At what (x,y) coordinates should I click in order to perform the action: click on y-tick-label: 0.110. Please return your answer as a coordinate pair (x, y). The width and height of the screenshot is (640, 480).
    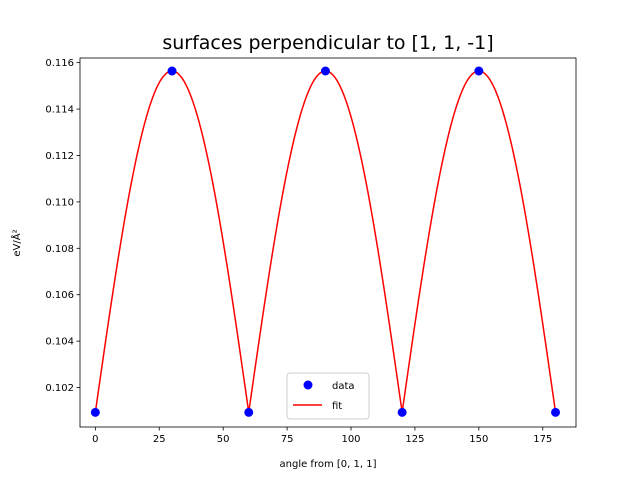
    Looking at the image, I should click on (59, 202).